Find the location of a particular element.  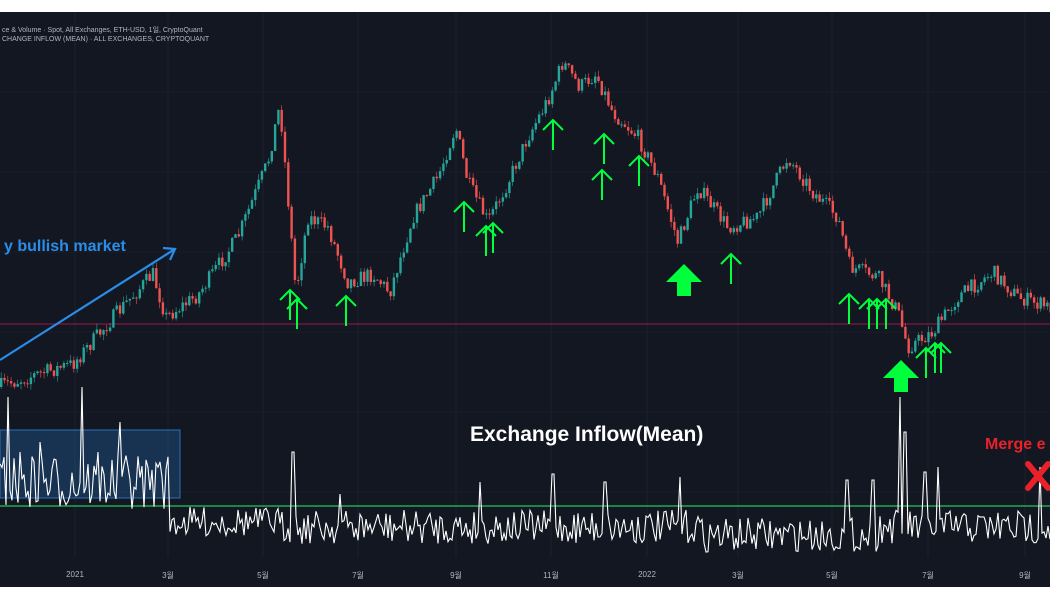

x-tick-label: 3월 is located at coordinates (168, 575).